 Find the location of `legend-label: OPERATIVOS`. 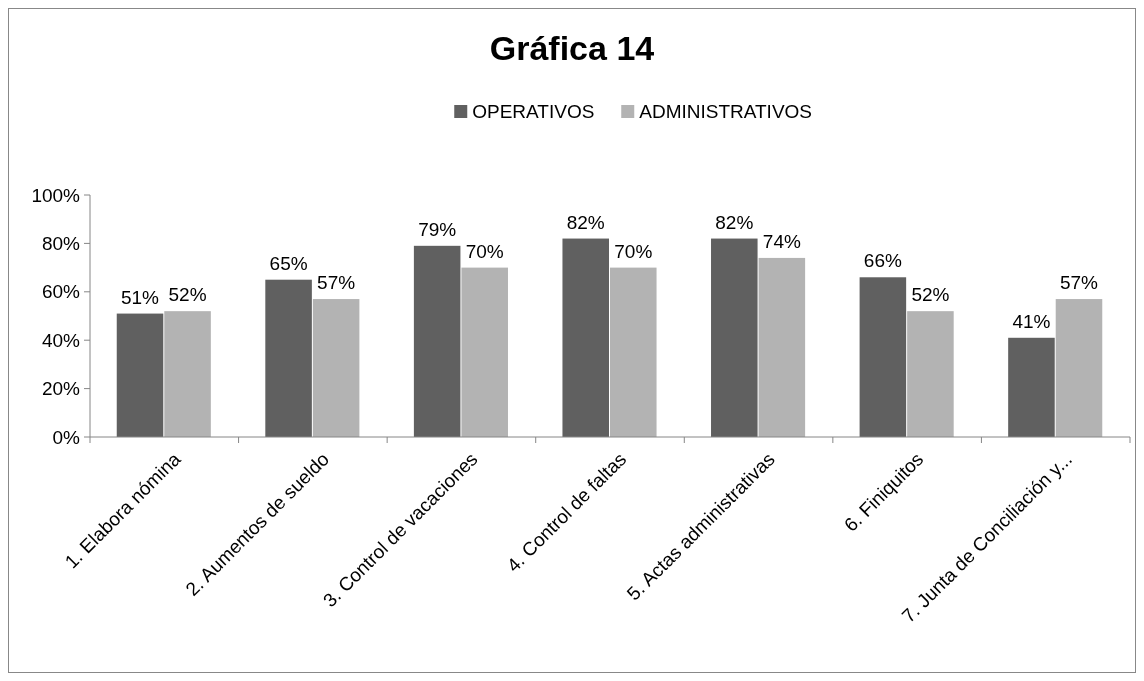

legend-label: OPERATIVOS is located at coordinates (533, 111).